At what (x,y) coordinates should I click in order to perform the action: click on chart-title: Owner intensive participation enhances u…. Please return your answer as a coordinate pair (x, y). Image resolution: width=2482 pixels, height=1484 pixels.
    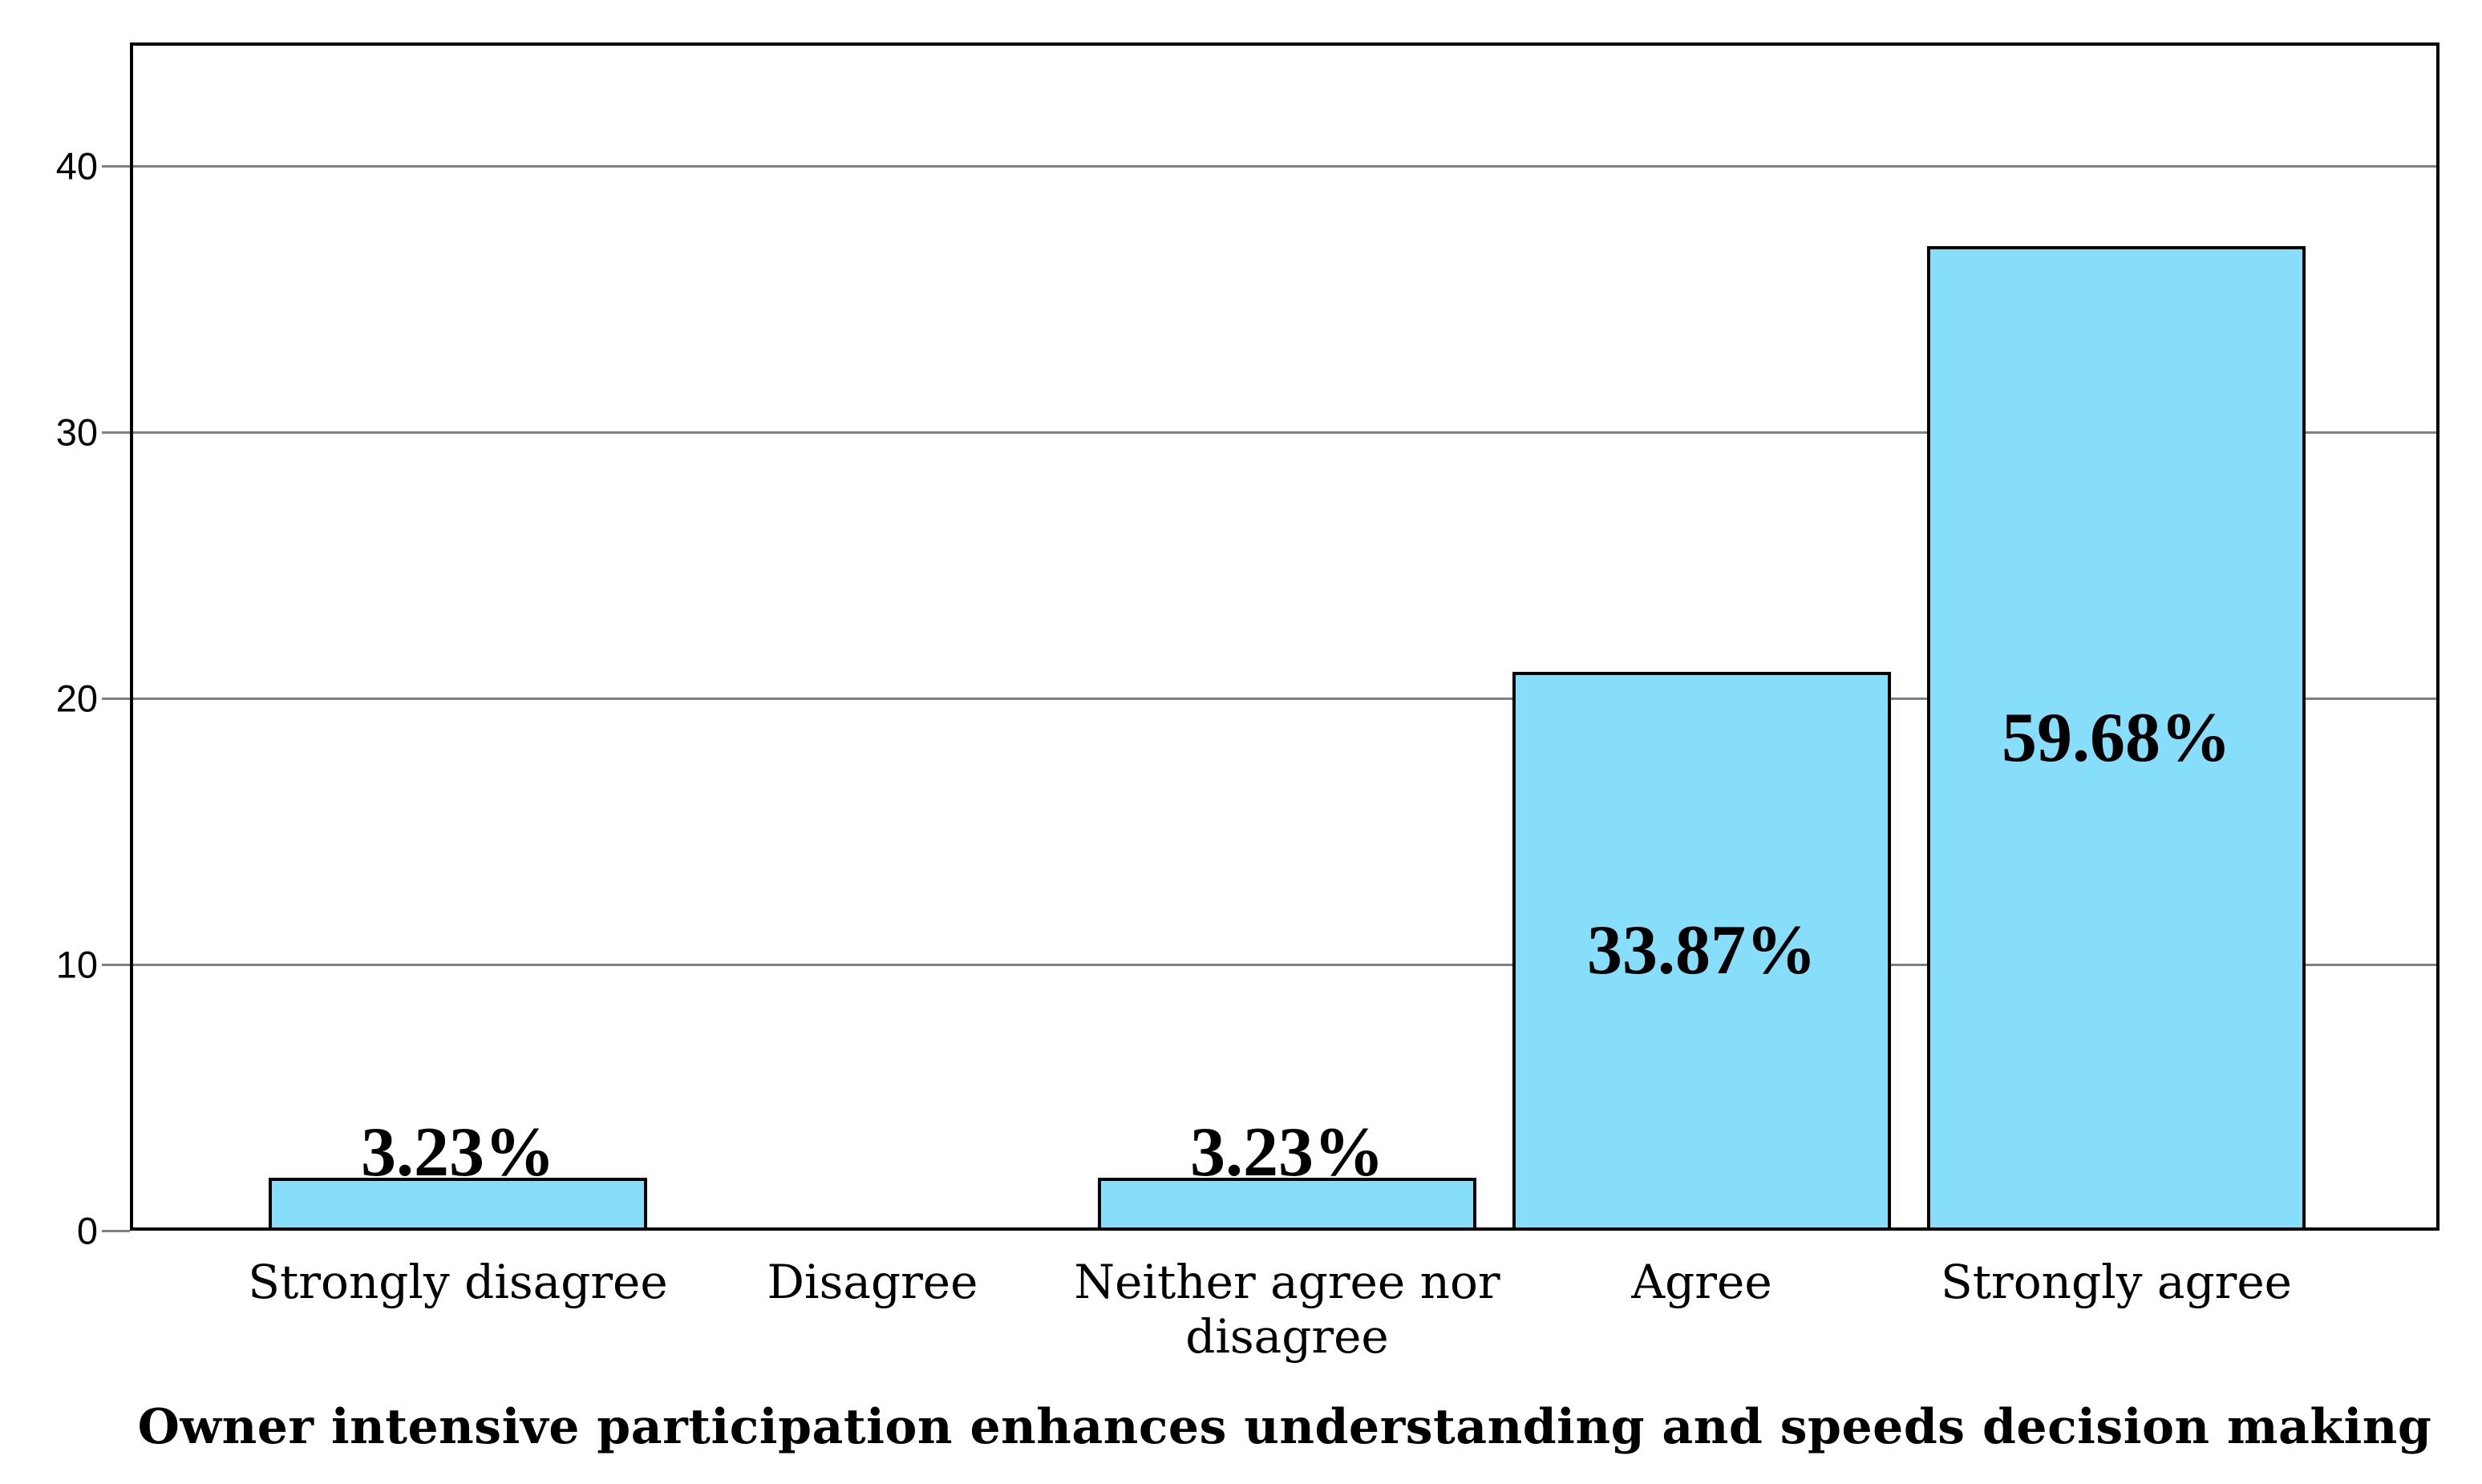
    Looking at the image, I should click on (1284, 1427).